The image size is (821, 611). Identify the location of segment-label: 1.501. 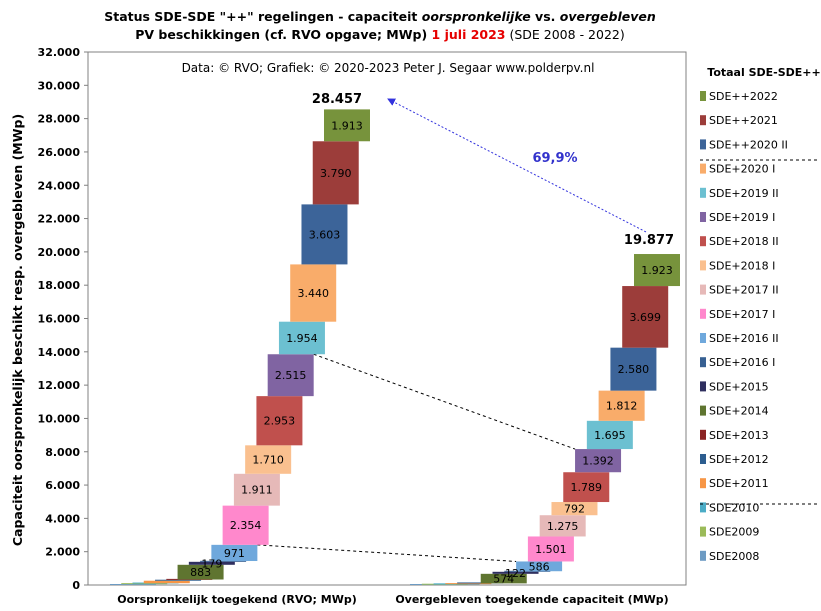
(551, 549).